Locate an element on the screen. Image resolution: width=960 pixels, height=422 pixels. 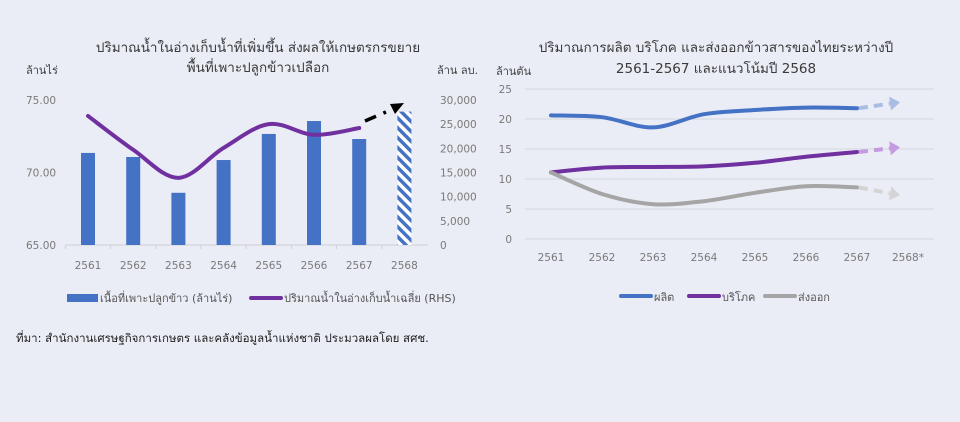
x-axis-ticks: 2561 2562 2563 2564 2565 2566 2567 2568 is located at coordinates (241, 258).